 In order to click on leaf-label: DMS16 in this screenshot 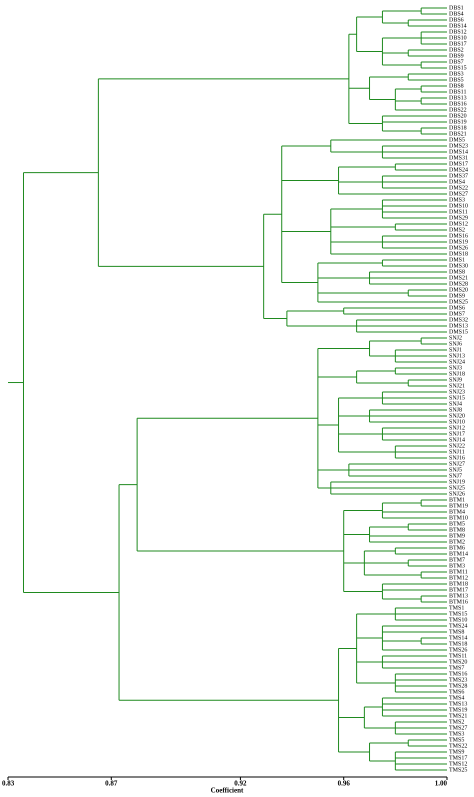, I will do `click(458, 236)`.